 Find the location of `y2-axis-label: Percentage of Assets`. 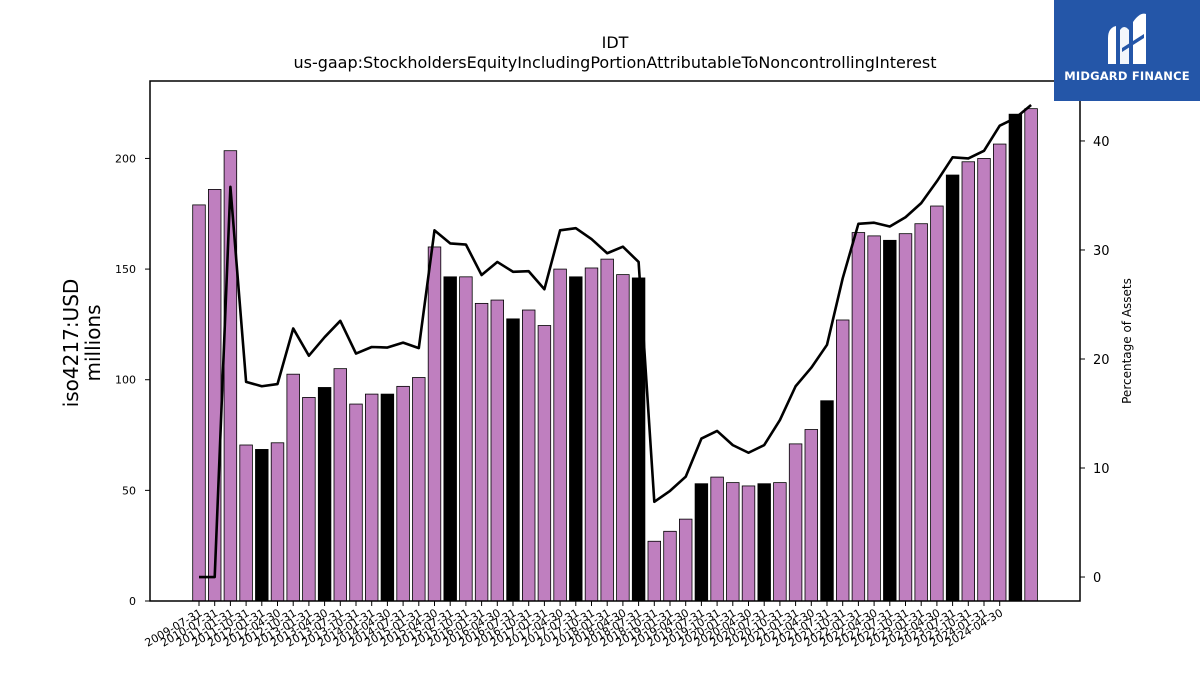

y2-axis-label: Percentage of Assets is located at coordinates (1127, 341).